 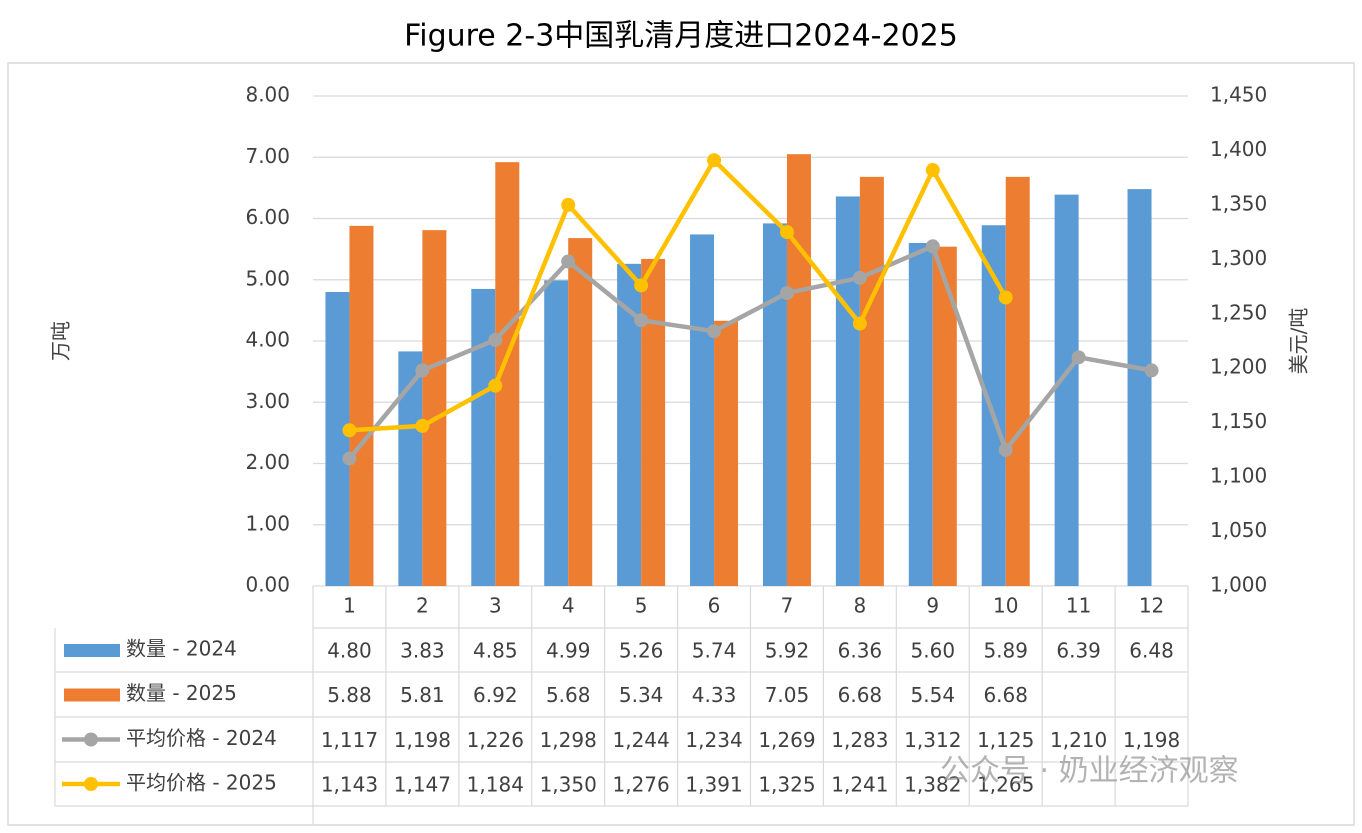 I want to click on y-tick-label: 0.00, so click(x=267, y=585).